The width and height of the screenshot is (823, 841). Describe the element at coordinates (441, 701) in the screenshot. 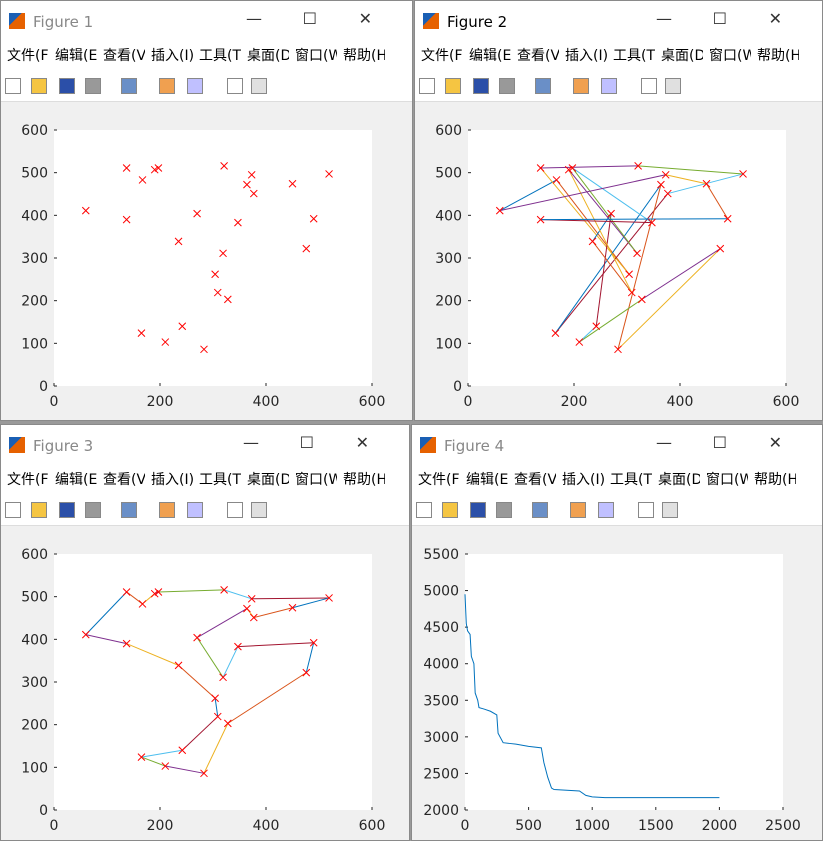

I see `y-tick-label: 3500` at that location.